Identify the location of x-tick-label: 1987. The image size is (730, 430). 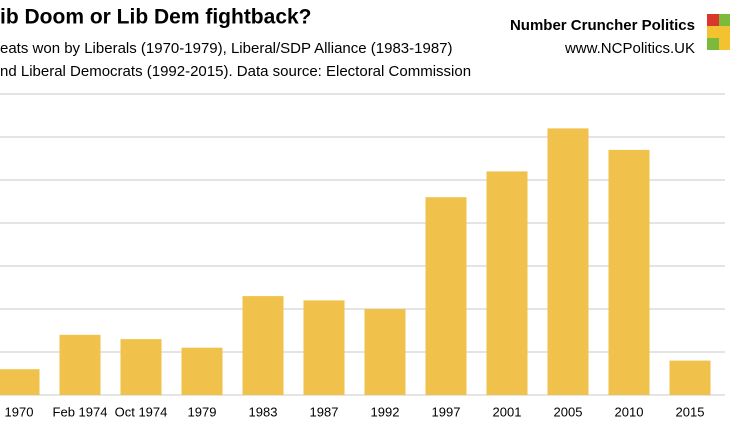
(324, 411).